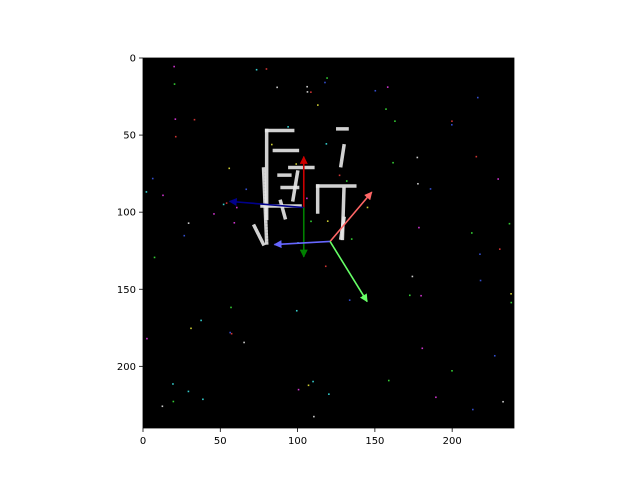 The width and height of the screenshot is (640, 480). Describe the element at coordinates (126, 213) in the screenshot. I see `y-tick-label: 100` at that location.